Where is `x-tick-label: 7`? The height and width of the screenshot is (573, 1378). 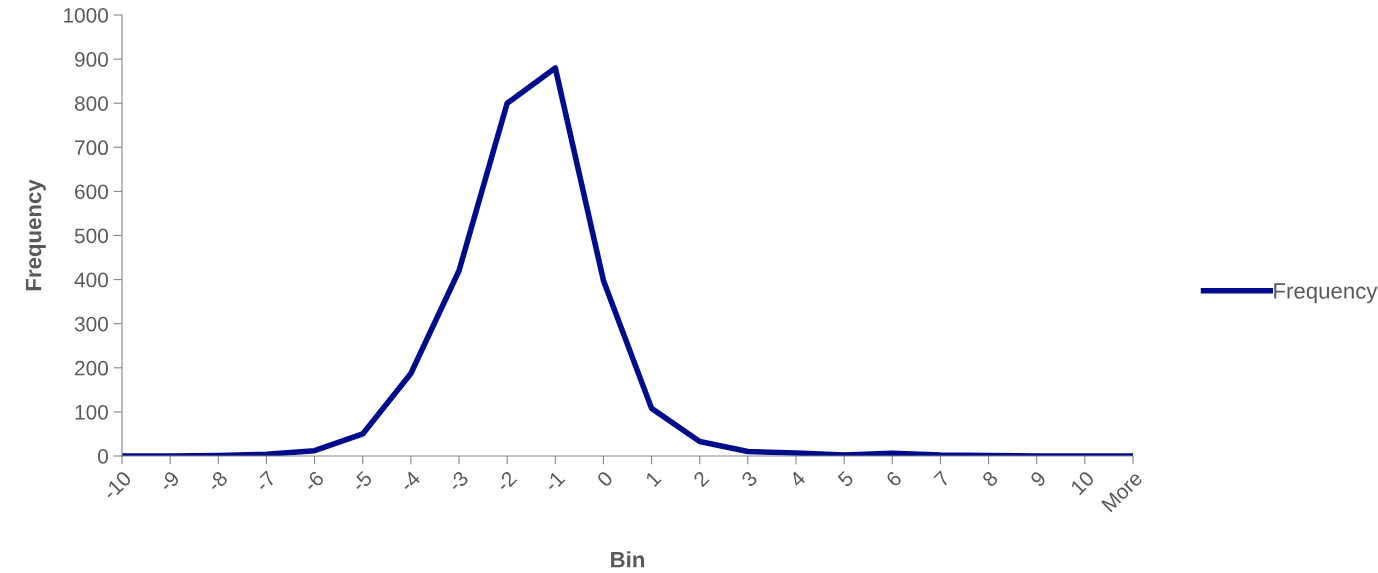 x-tick-label: 7 is located at coordinates (942, 479).